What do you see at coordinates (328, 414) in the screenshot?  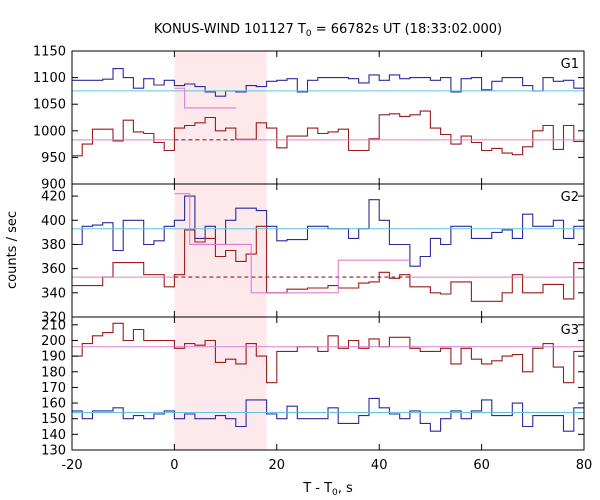 I see `series-blue-g3` at bounding box center [328, 414].